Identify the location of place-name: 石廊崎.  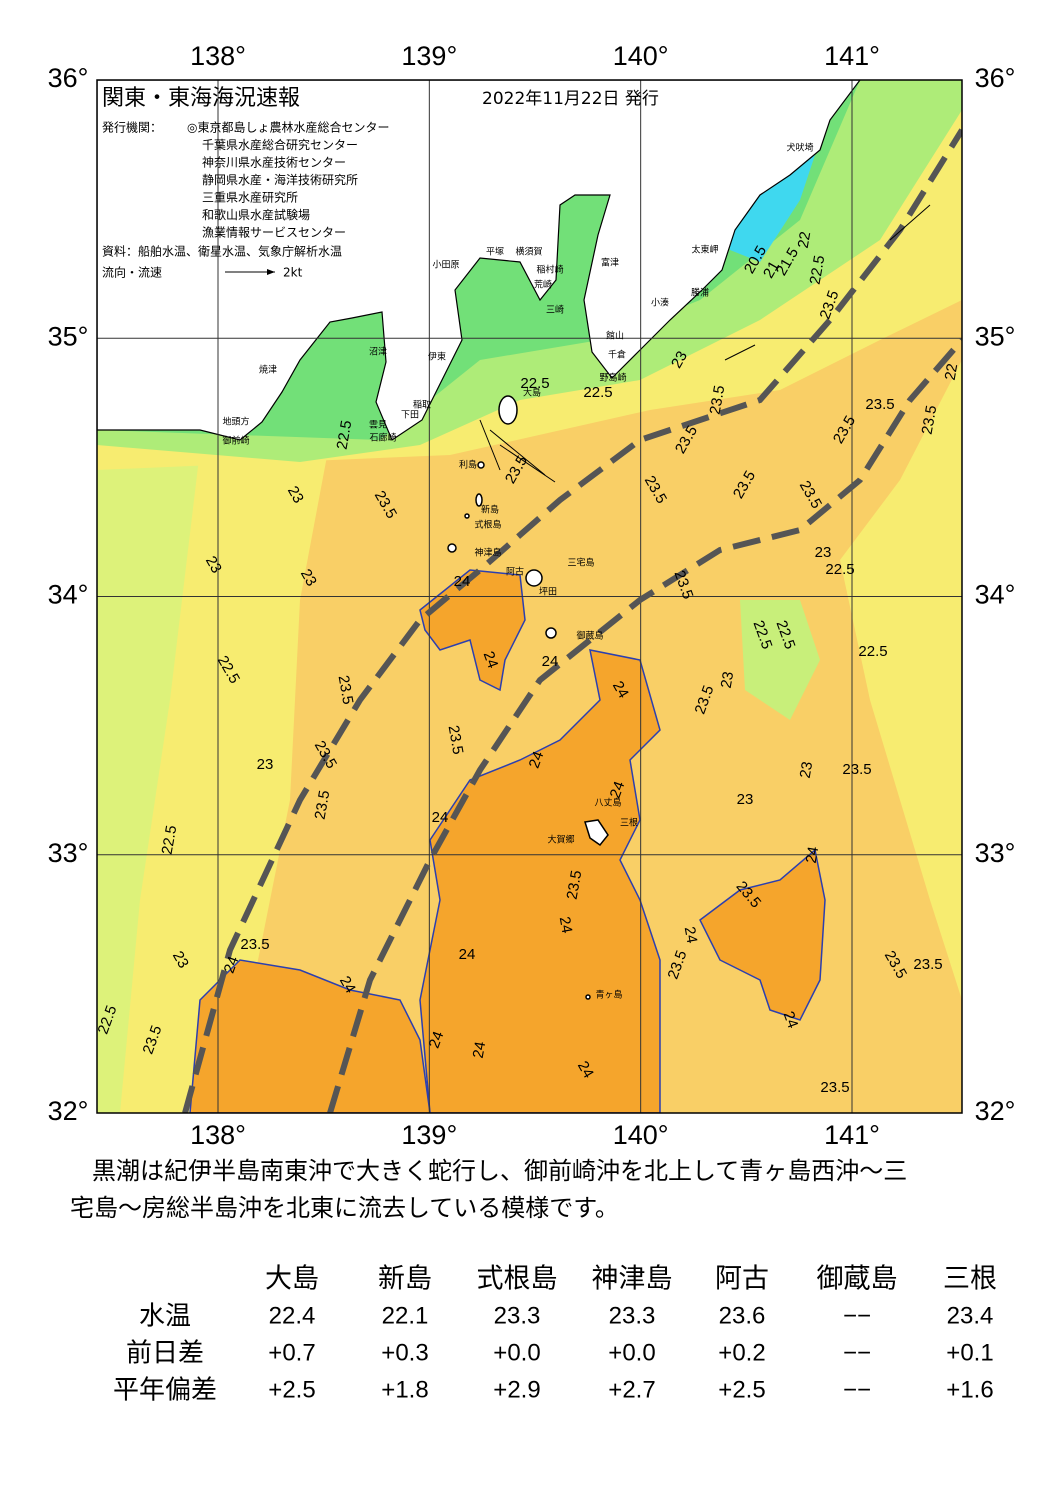
(382, 438).